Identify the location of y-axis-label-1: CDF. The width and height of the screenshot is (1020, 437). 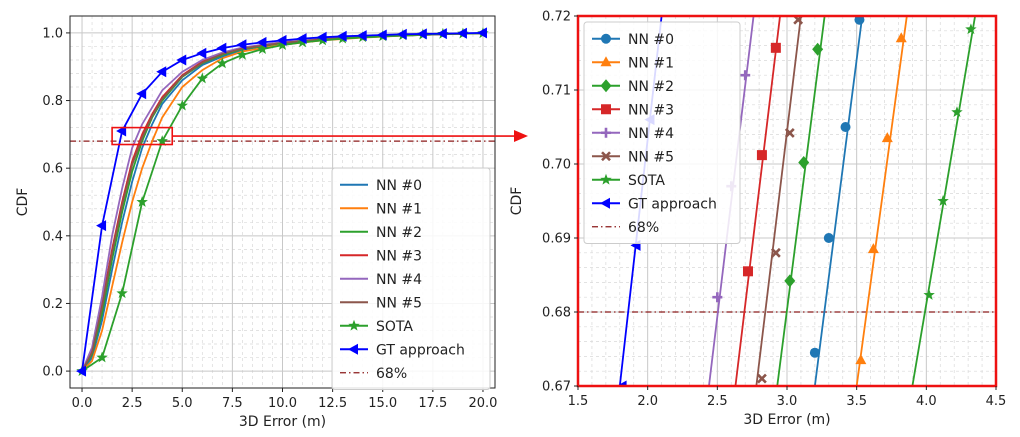
(517, 201).